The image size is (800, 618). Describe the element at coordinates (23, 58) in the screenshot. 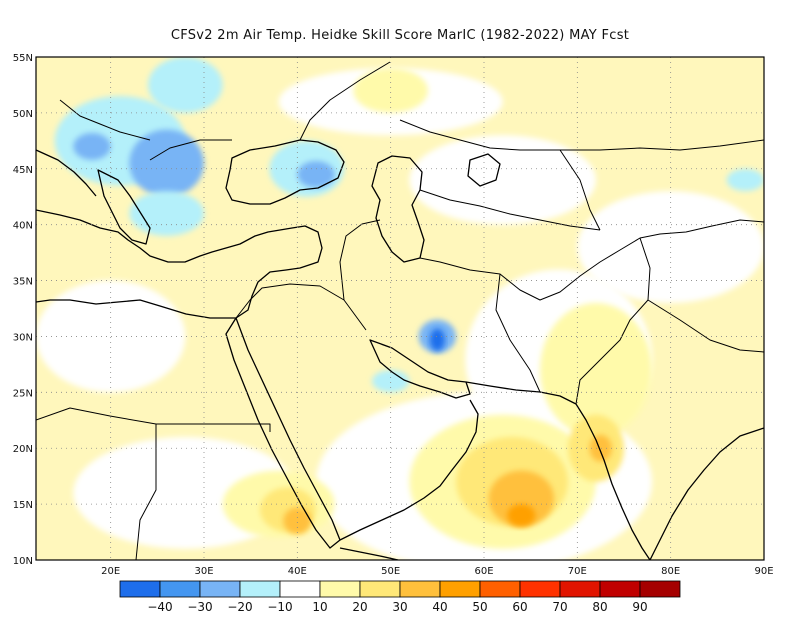

I see `lat-tick-label: 55N` at that location.